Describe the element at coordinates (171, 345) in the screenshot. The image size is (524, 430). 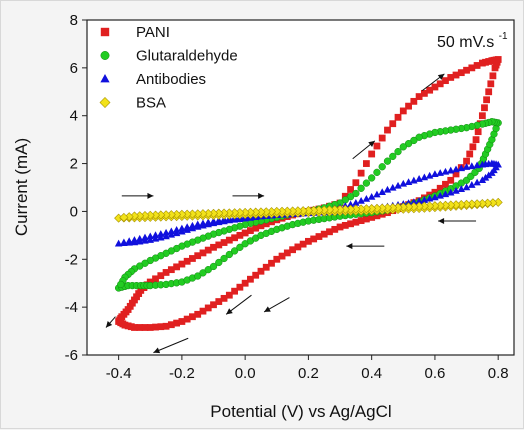
I see `sweep-arrow-shaft` at that location.